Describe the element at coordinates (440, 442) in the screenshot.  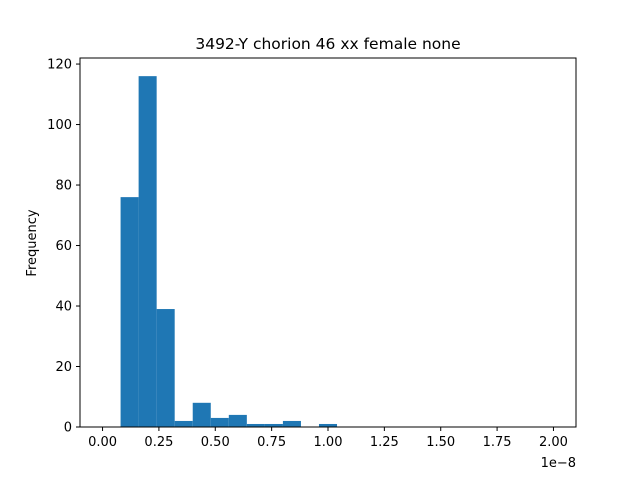
I see `x-tick-label-6: 1.50` at that location.